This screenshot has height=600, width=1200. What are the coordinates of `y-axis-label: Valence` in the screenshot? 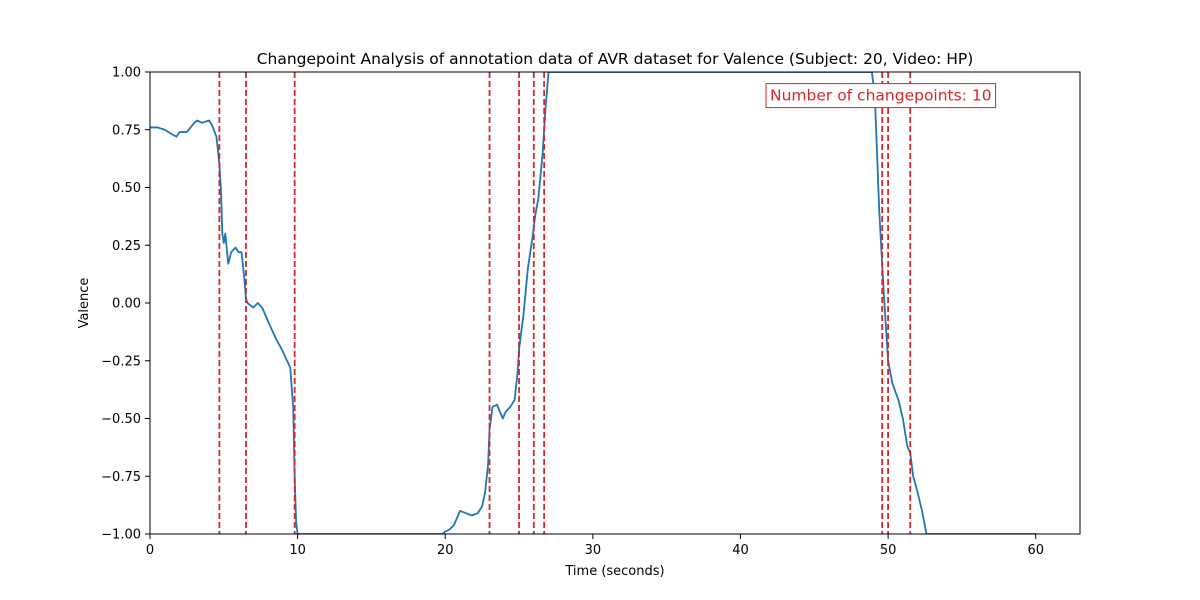 It's located at (84, 303).